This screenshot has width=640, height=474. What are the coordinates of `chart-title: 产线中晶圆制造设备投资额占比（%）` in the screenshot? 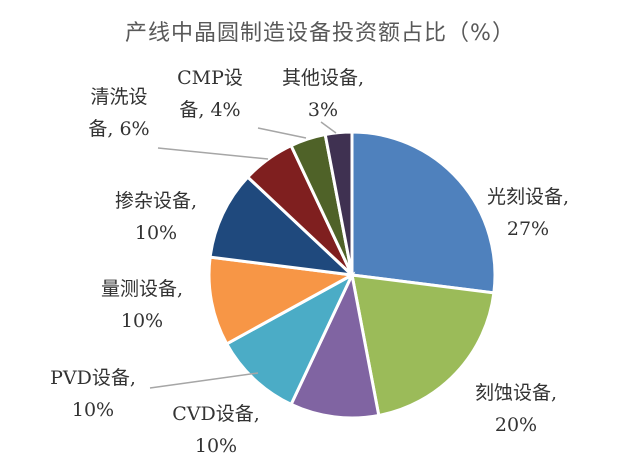 It's located at (320, 33).